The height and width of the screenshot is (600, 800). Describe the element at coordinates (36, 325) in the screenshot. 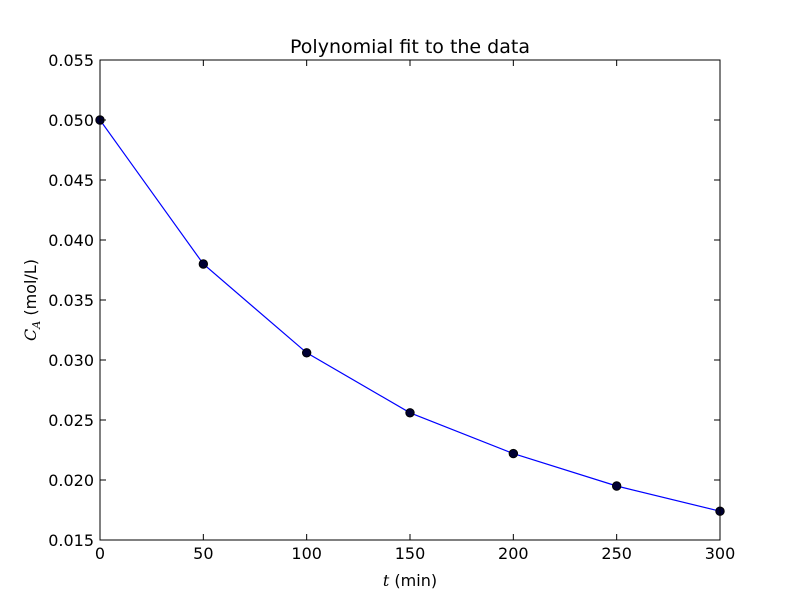

I see `y-axis-subscript: A` at that location.